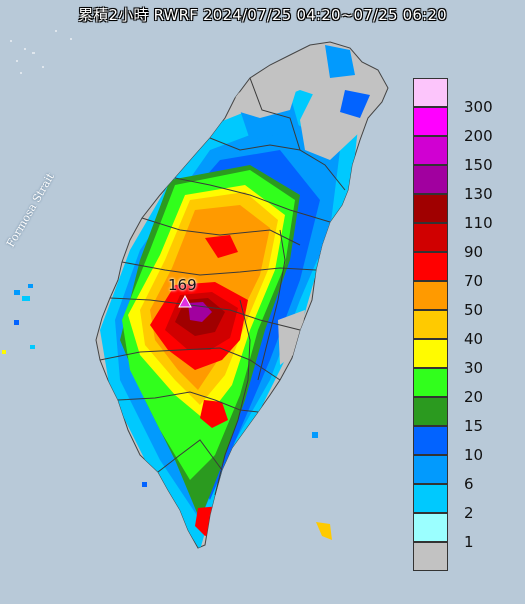 The width and height of the screenshot is (525, 604). What do you see at coordinates (469, 484) in the screenshot?
I see `legend-label: 6` at bounding box center [469, 484].